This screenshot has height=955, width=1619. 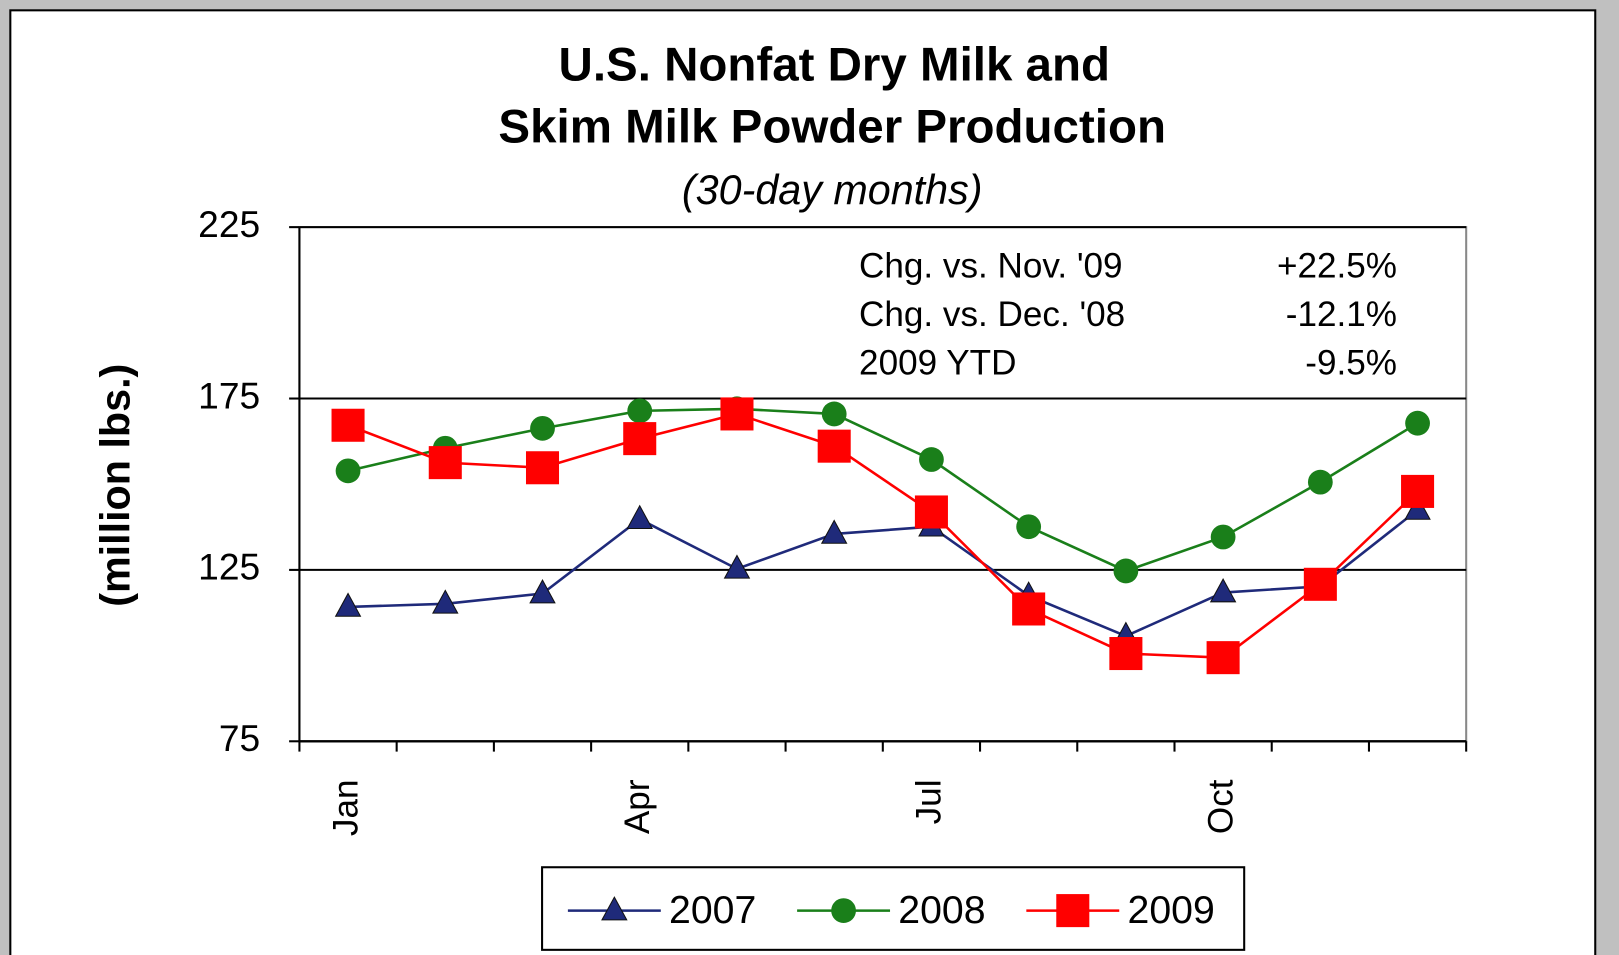 What do you see at coordinates (929, 801) in the screenshot?
I see `x-tick-label: Jul` at bounding box center [929, 801].